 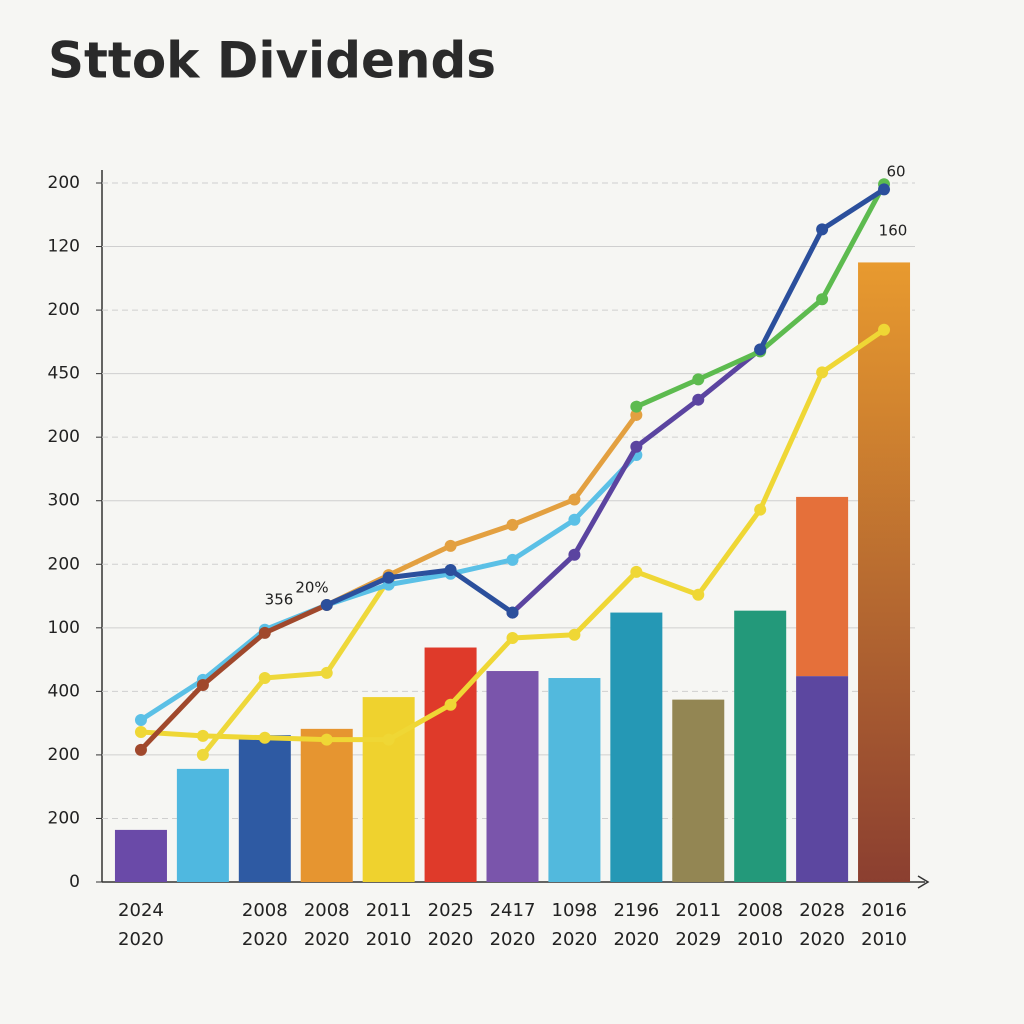 What do you see at coordinates (64, 628) in the screenshot?
I see `y-tick-label: 100` at bounding box center [64, 628].